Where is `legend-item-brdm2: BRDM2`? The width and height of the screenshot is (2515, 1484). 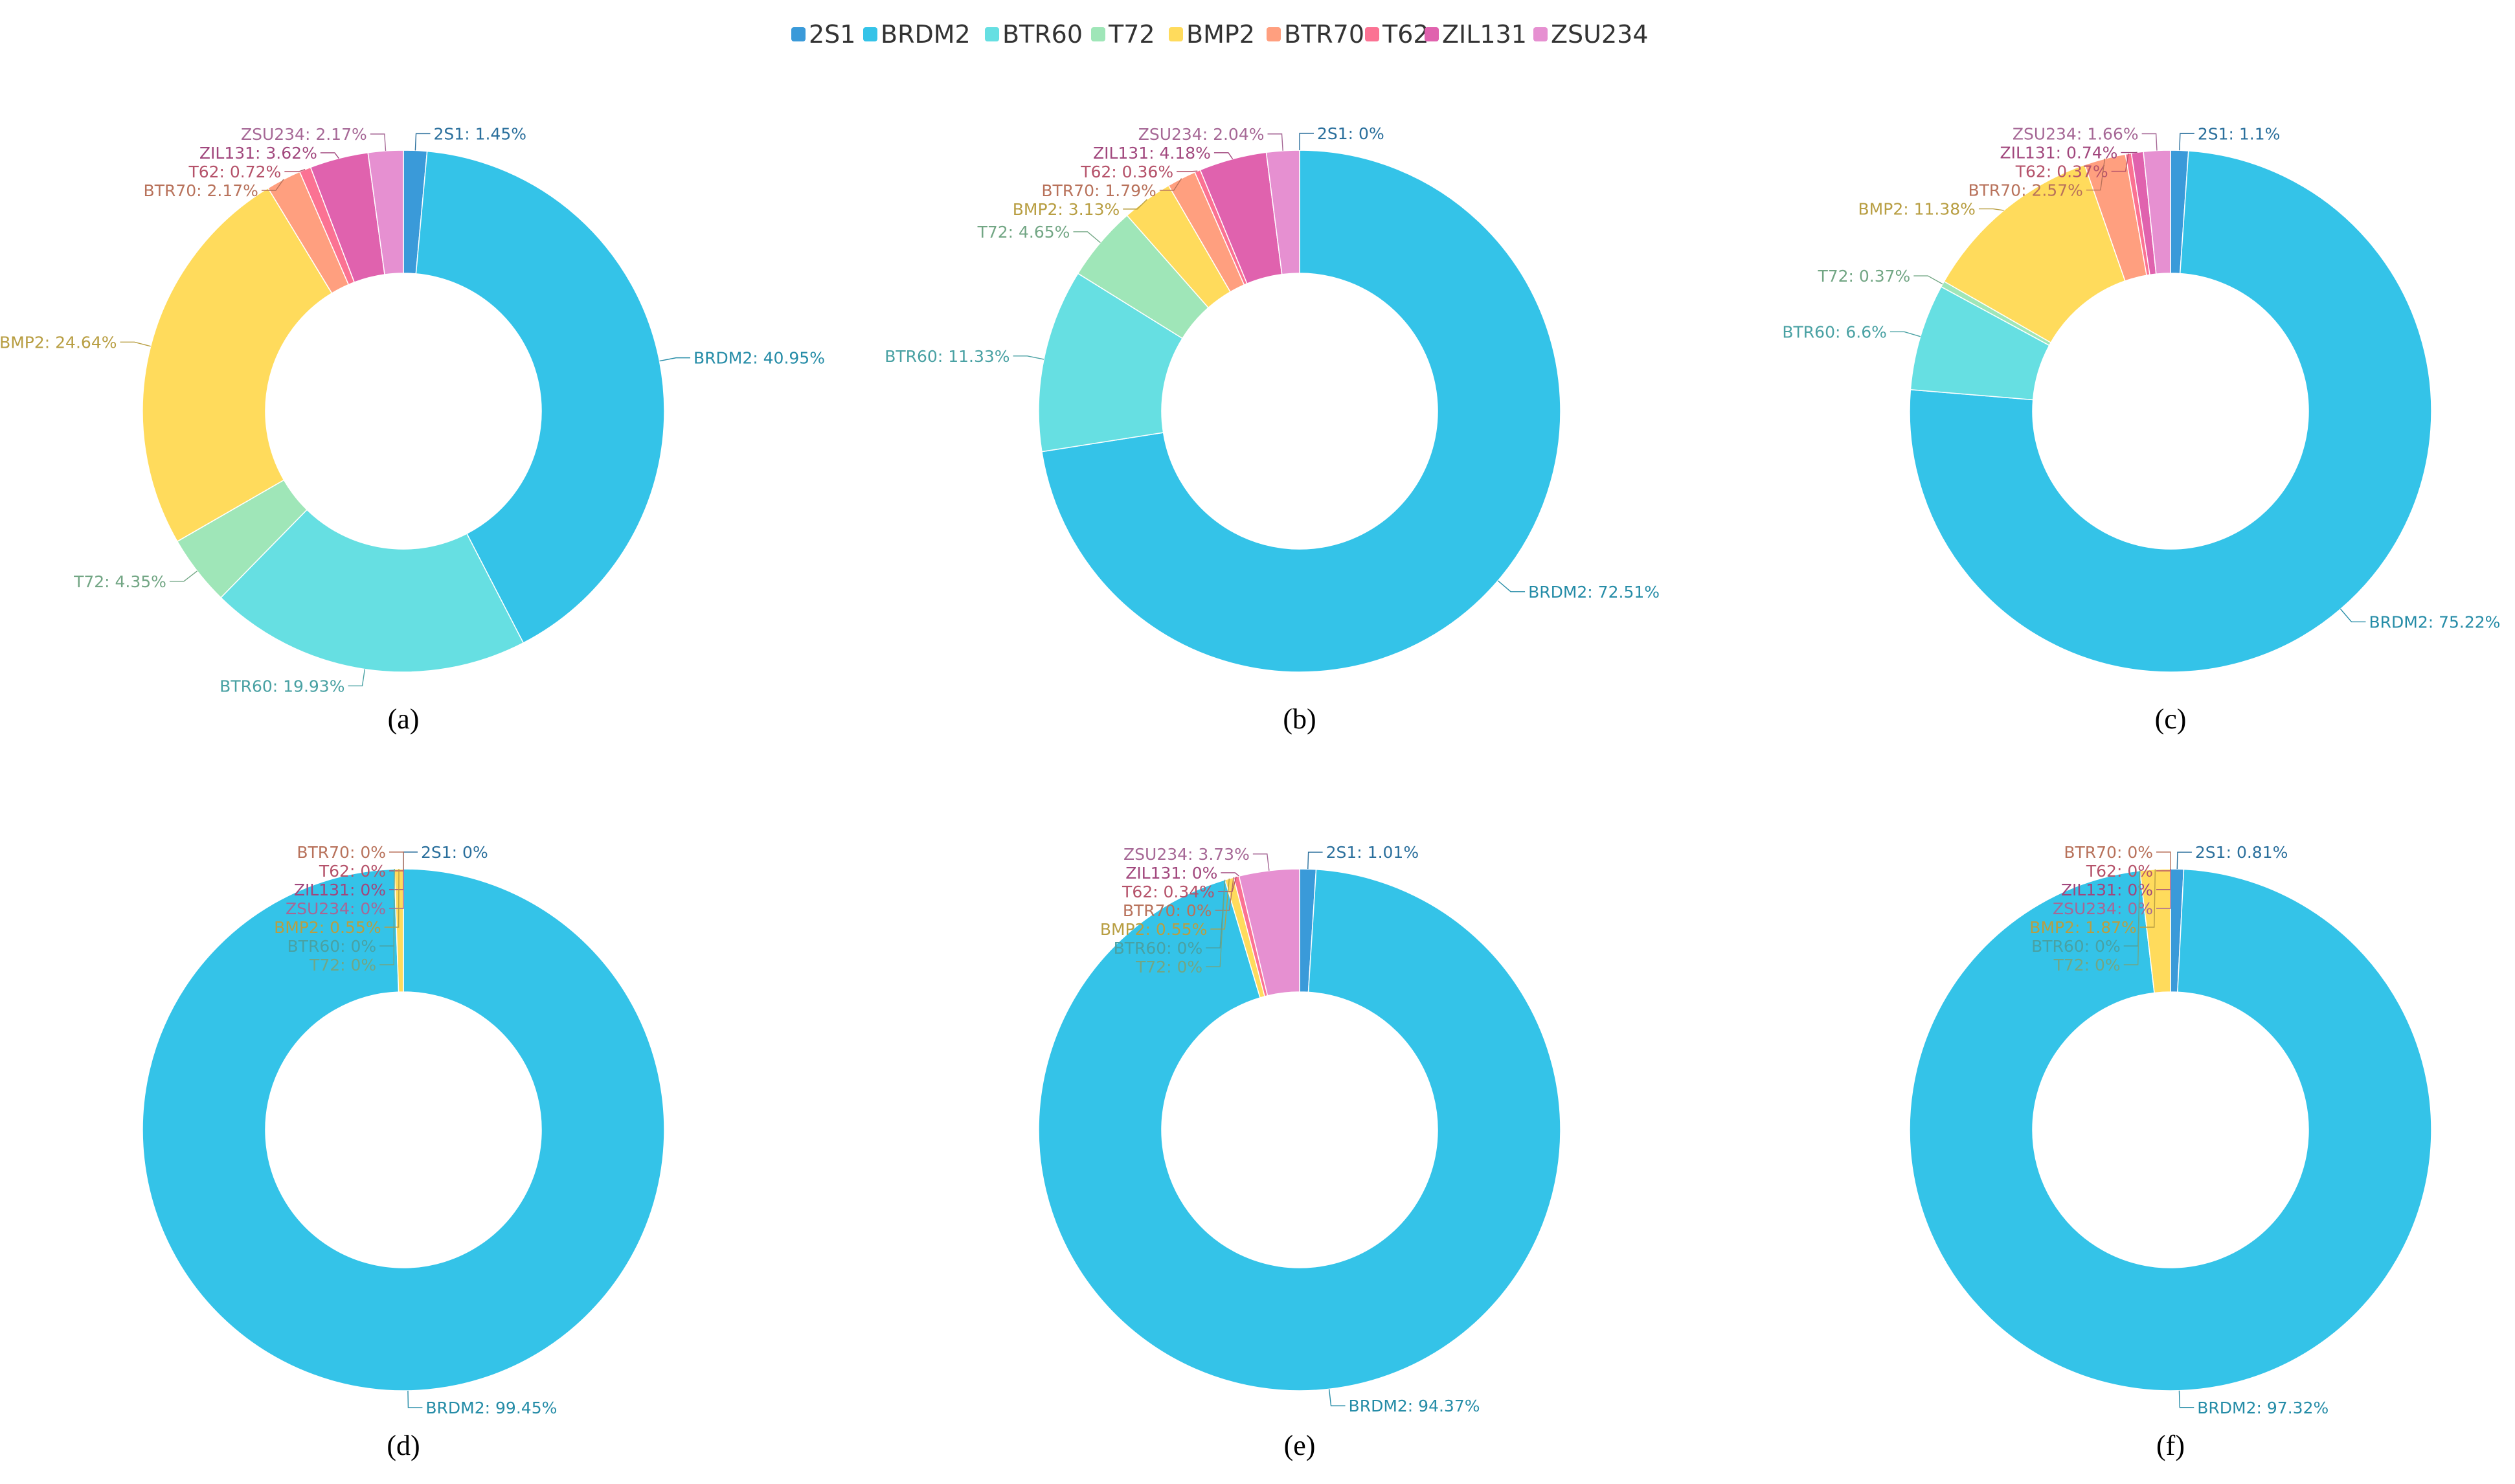 legend-item-brdm2: BRDM2 is located at coordinates (917, 34).